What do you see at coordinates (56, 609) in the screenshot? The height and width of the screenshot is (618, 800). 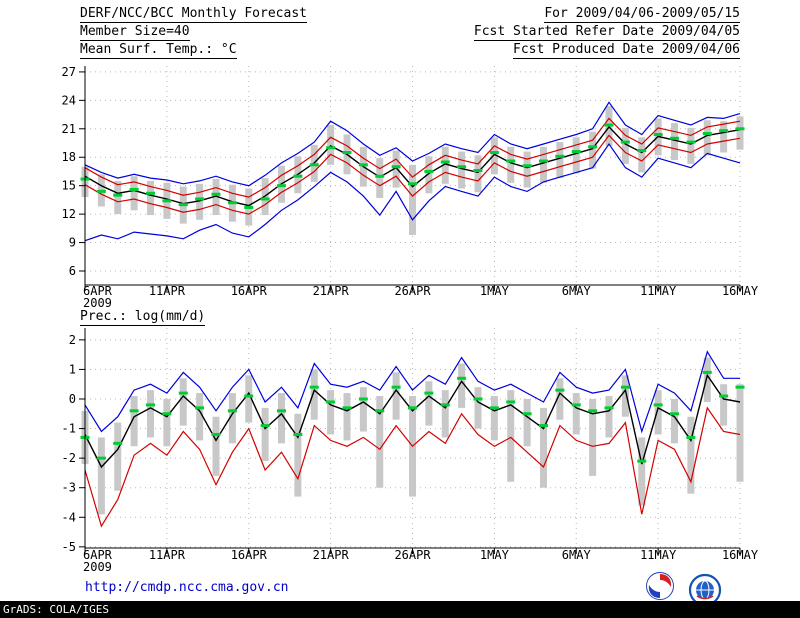 I see `grads-credit-label: GrADS: COLA/IGES` at bounding box center [56, 609].